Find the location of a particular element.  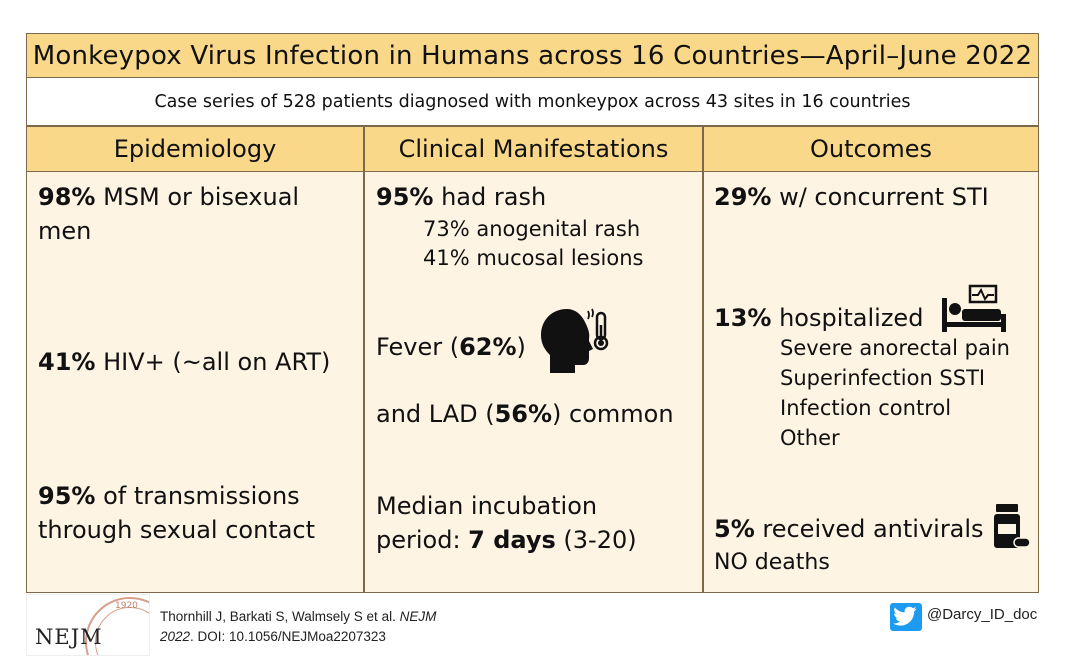

lad-stat: and LAD (56%) common is located at coordinates (525, 414).